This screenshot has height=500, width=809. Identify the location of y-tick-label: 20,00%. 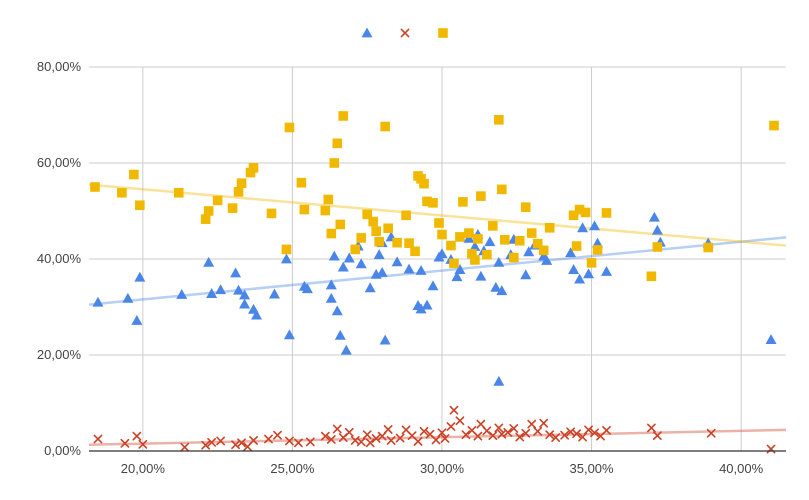
(59, 354).